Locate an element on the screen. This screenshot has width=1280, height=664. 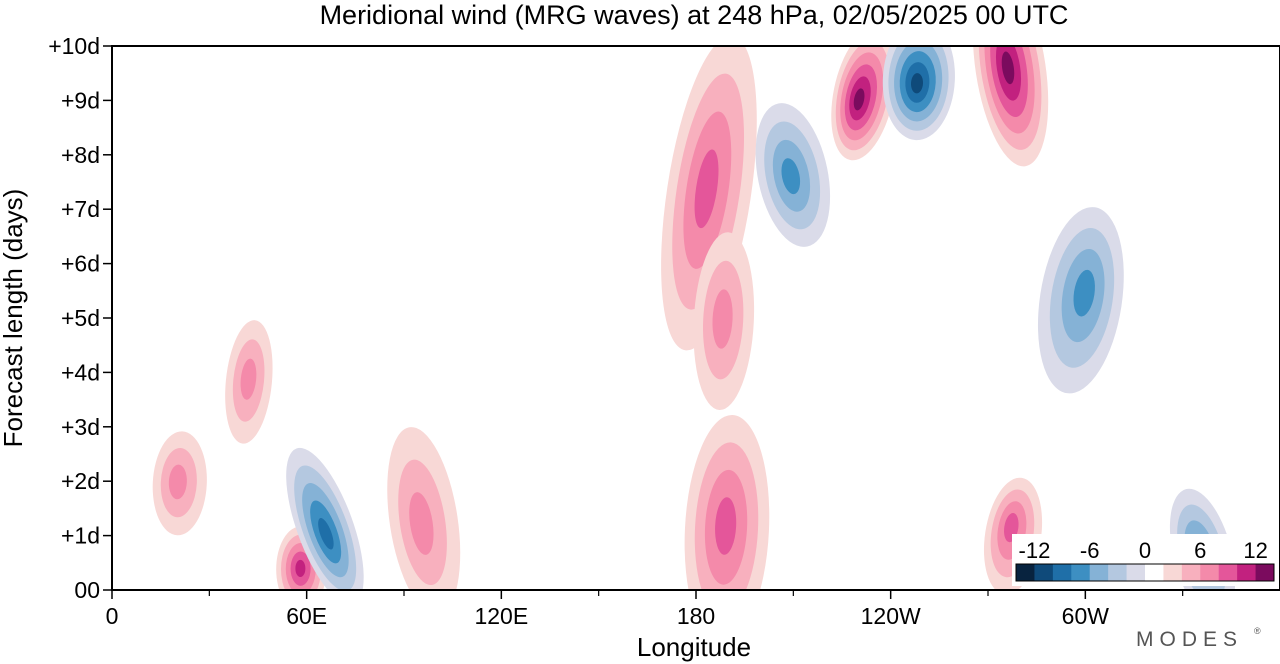
y-tick-label: +10d is located at coordinates (74, 46).